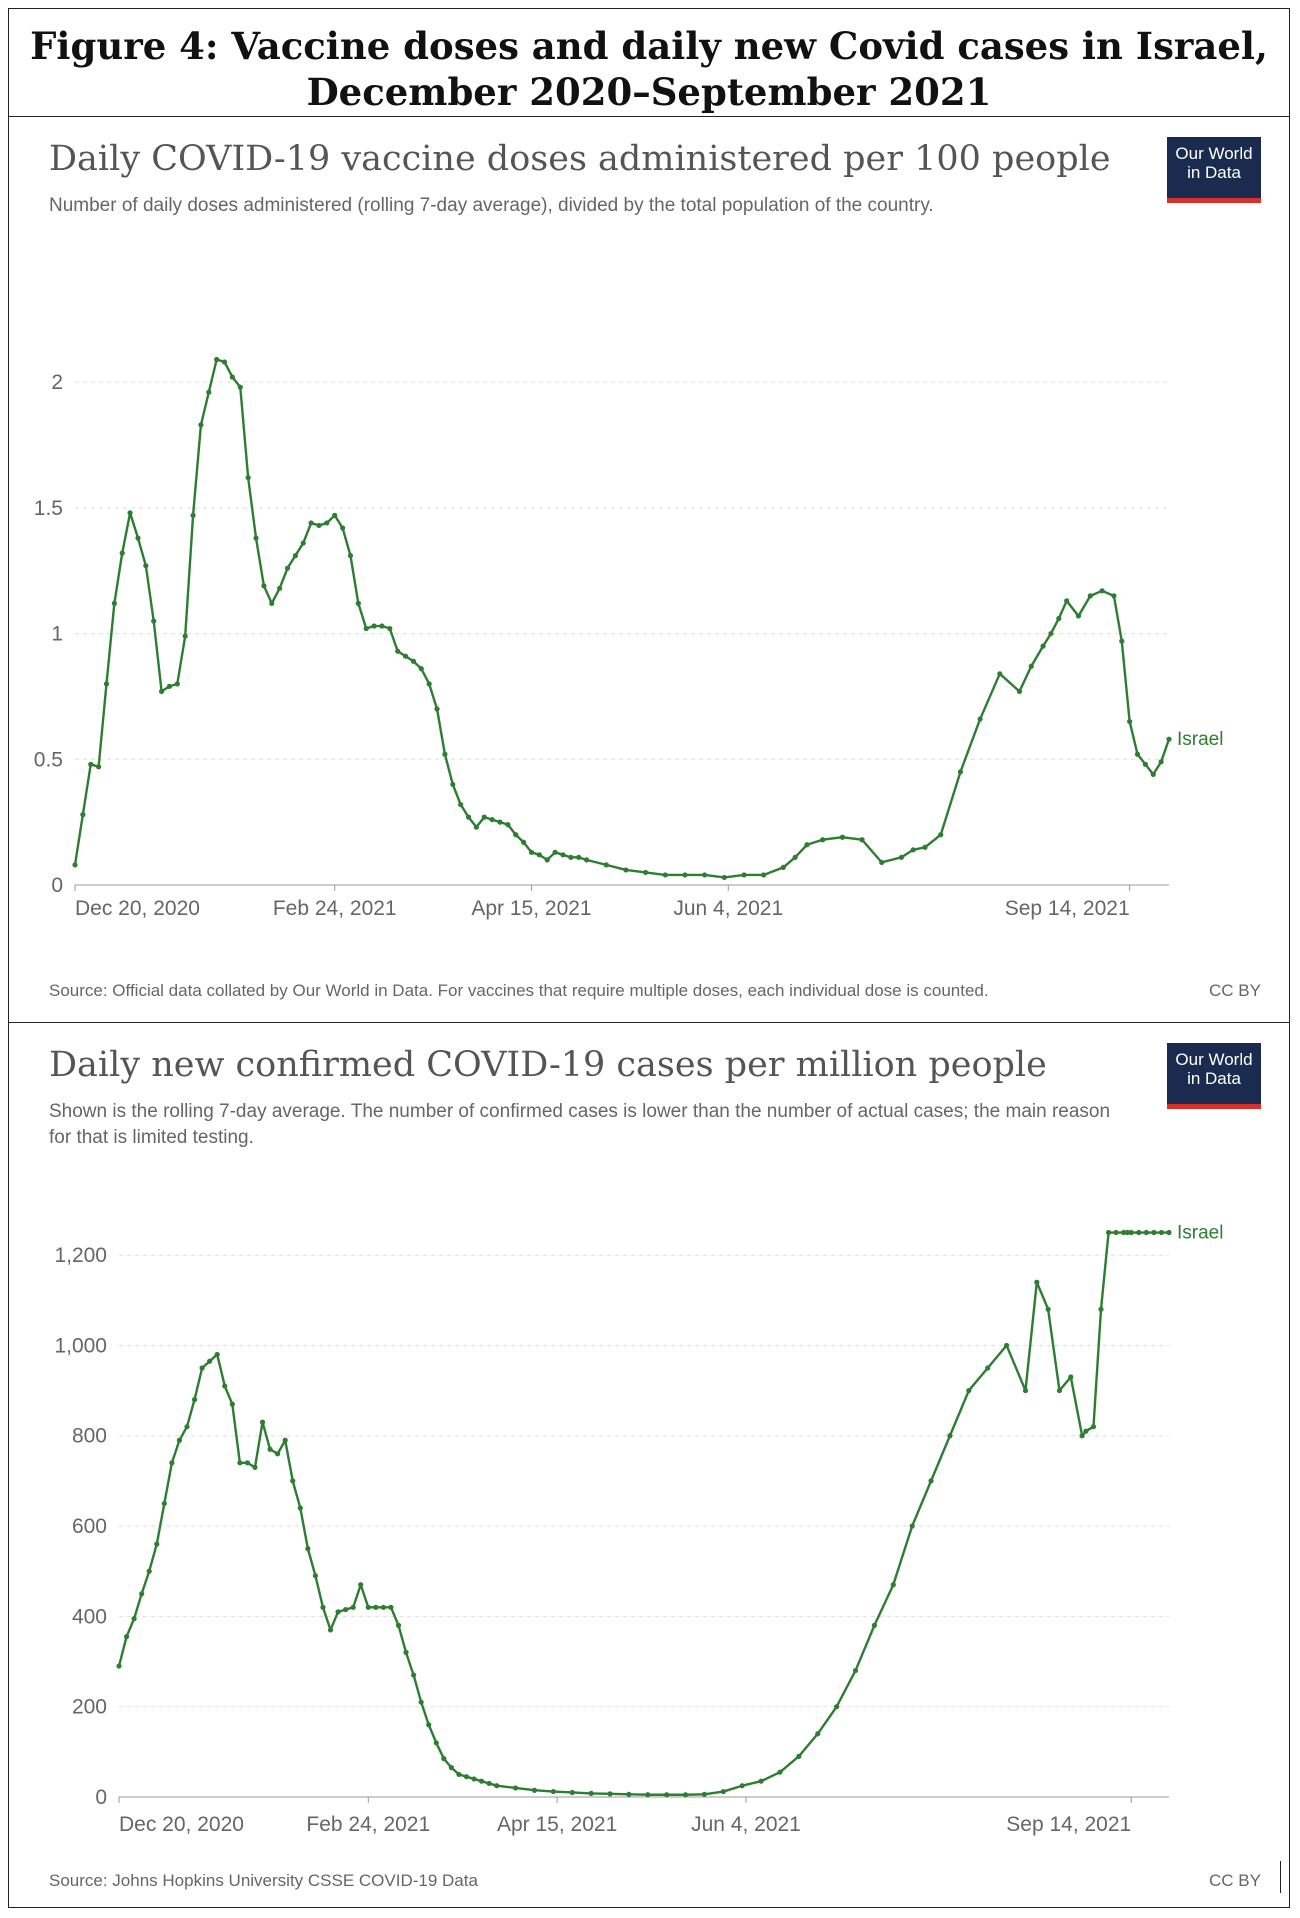 The image size is (1300, 1918). Describe the element at coordinates (1235, 990) in the screenshot. I see `license-link: CC BY` at that location.